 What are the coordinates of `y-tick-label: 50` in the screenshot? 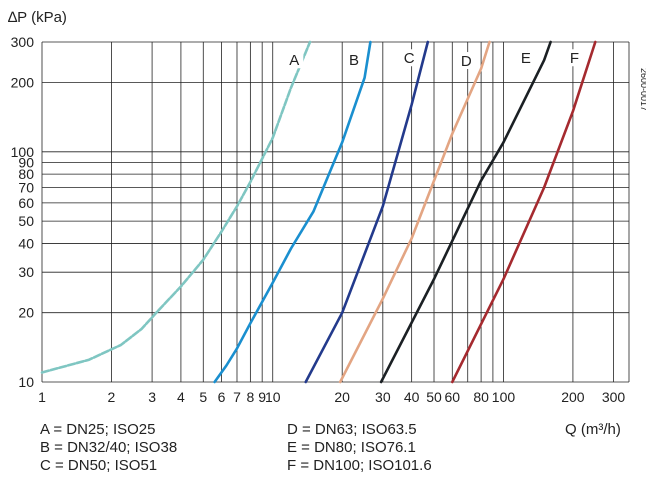 It's located at (26, 221).